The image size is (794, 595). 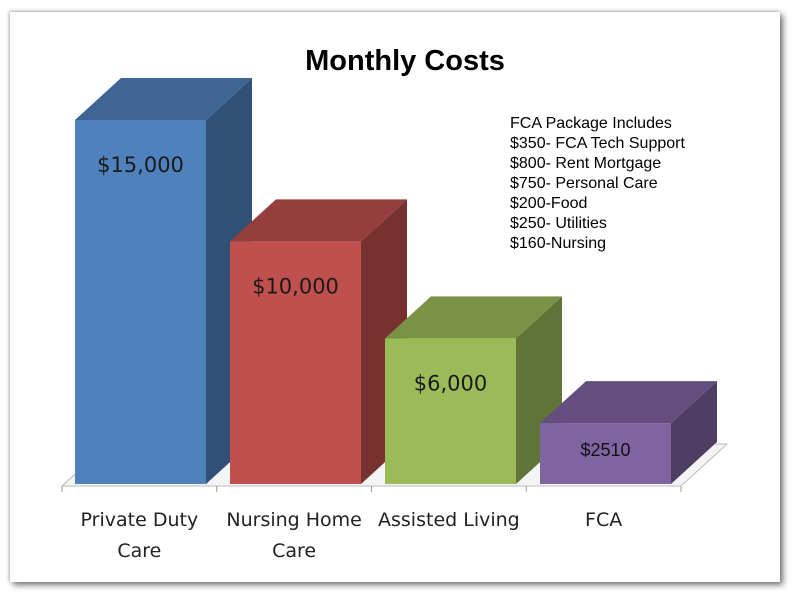 I want to click on bar: $10,000, so click(x=318, y=342).